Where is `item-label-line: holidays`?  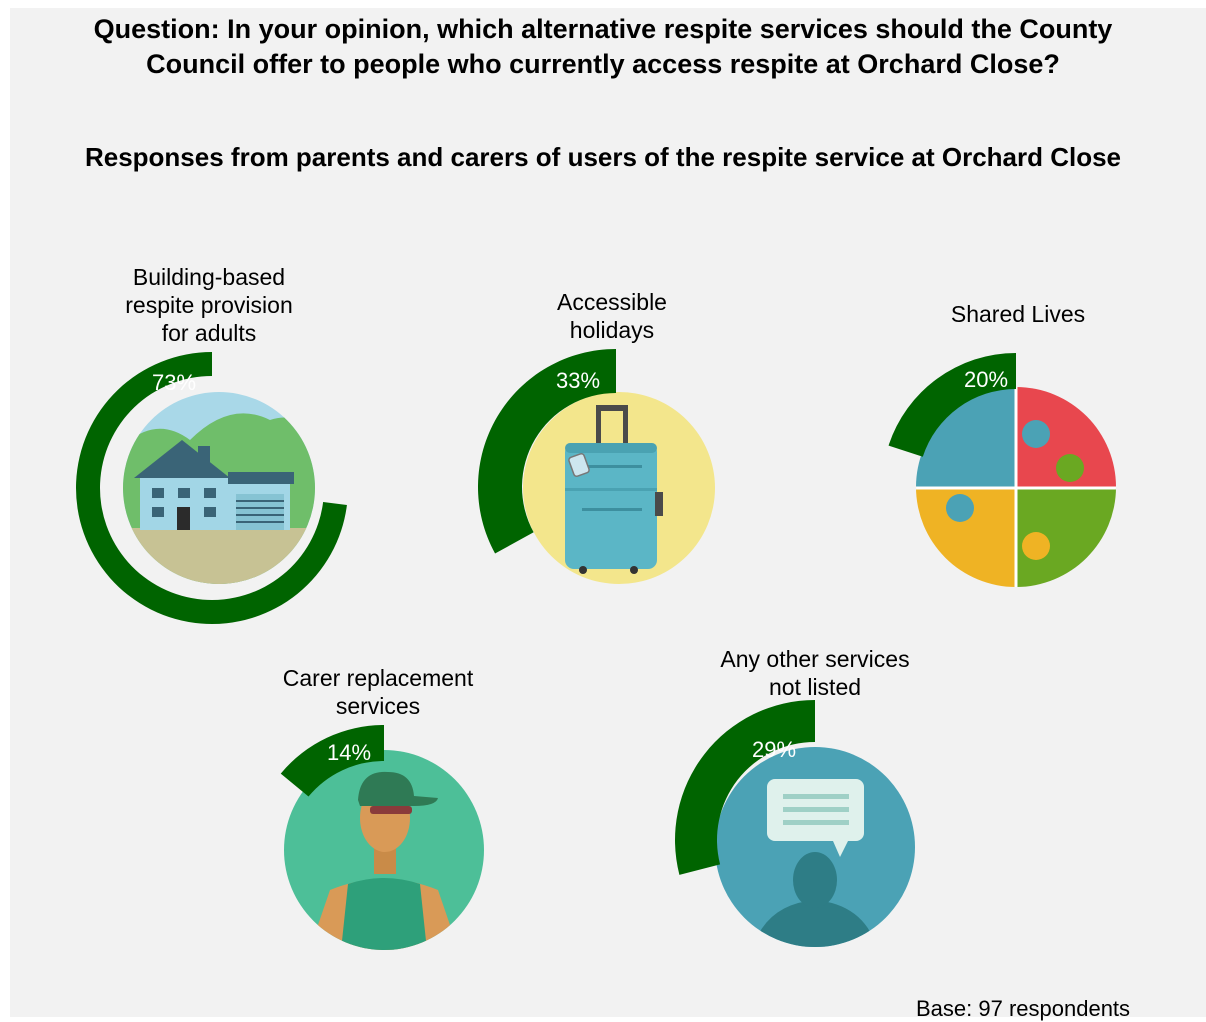
item-label-line: holidays is located at coordinates (612, 330).